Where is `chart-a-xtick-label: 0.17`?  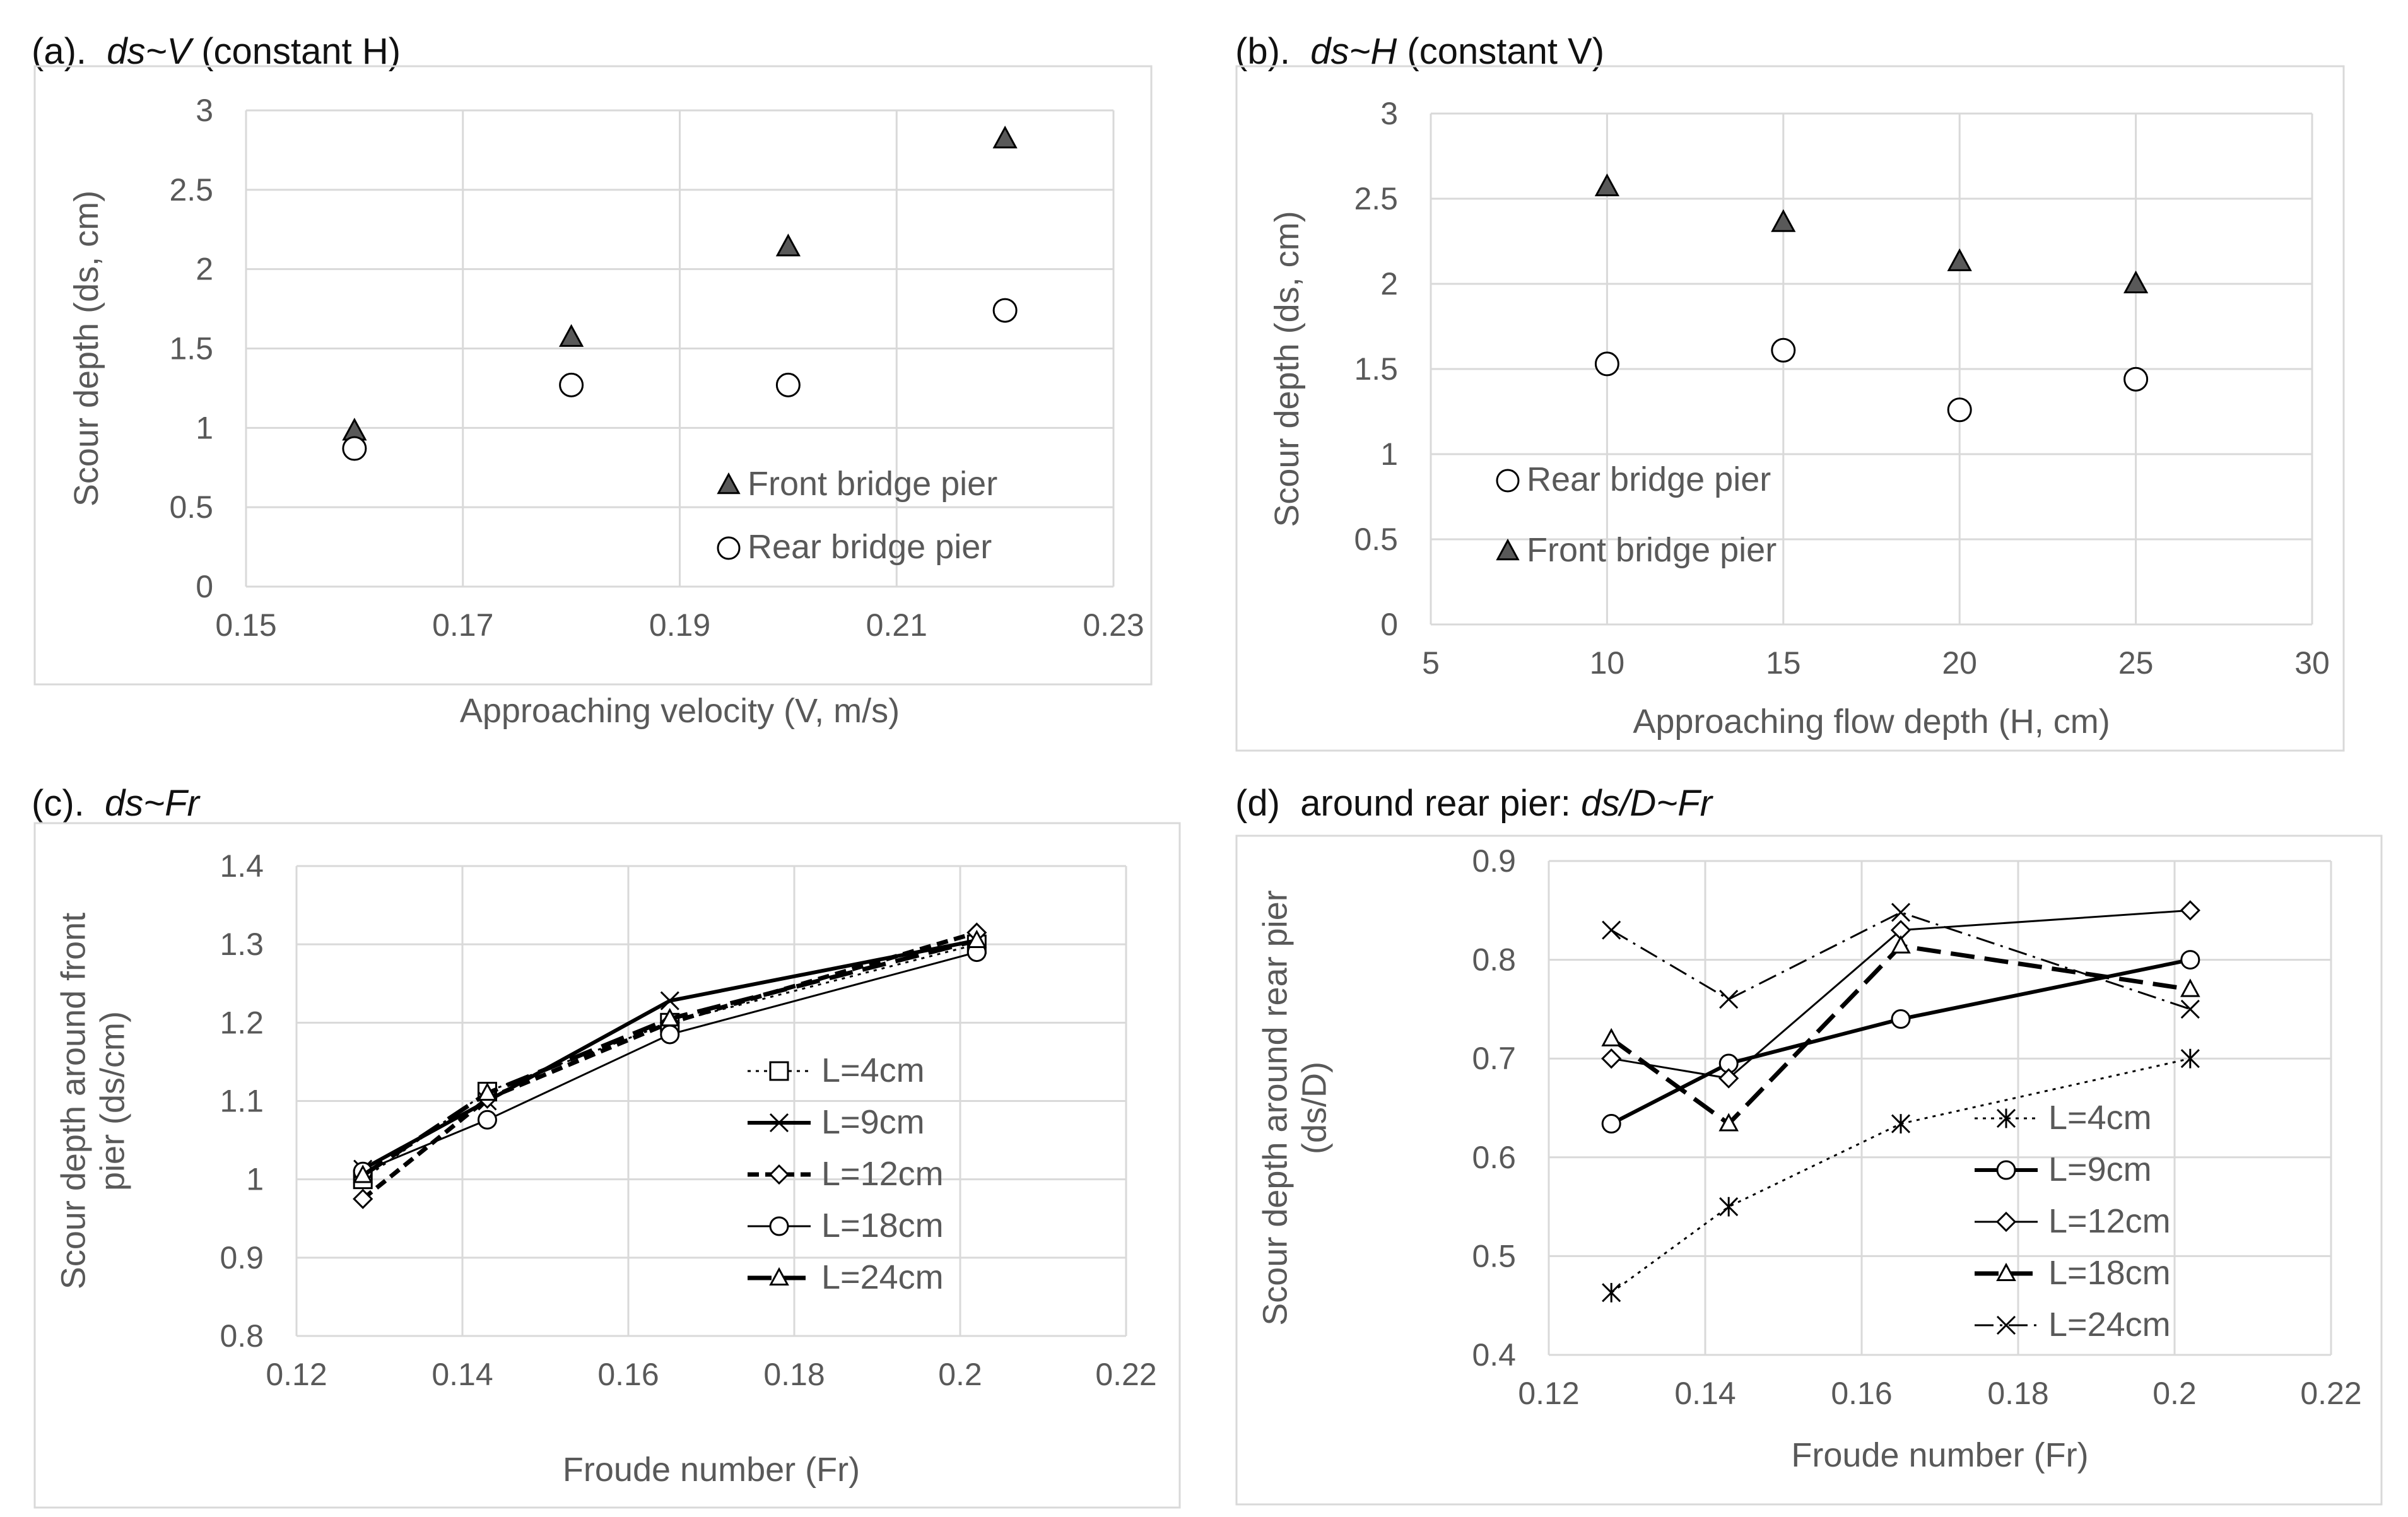
chart-a-xtick-label: 0.17 is located at coordinates (462, 625).